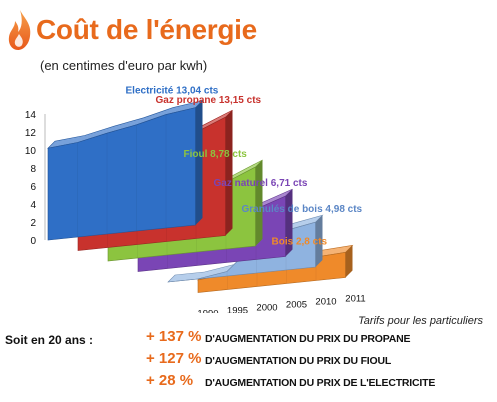 The height and width of the screenshot is (402, 497). What do you see at coordinates (298, 361) in the screenshot?
I see `summary-text-fioul: D'AUGMENTATION DU PRIX DU FIOUL` at bounding box center [298, 361].